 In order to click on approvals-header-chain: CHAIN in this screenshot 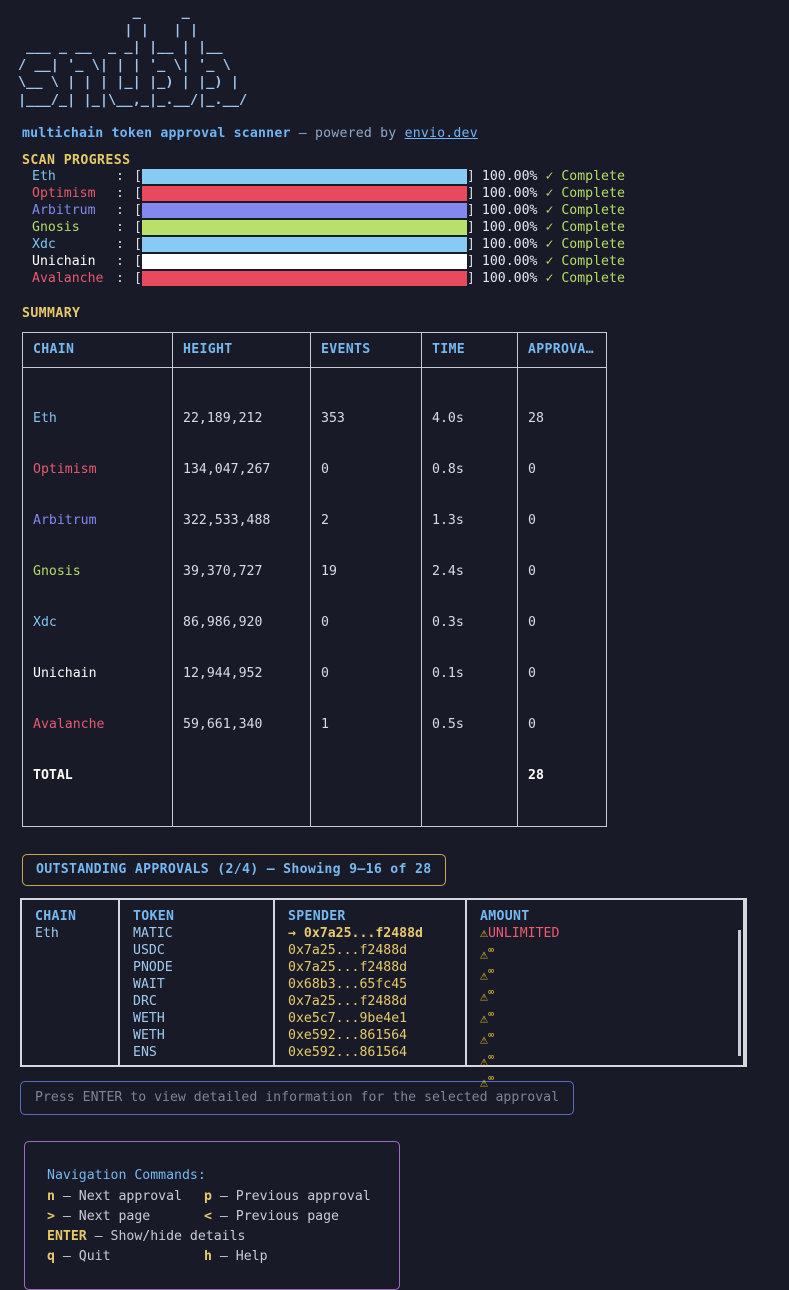, I will do `click(56, 916)`.